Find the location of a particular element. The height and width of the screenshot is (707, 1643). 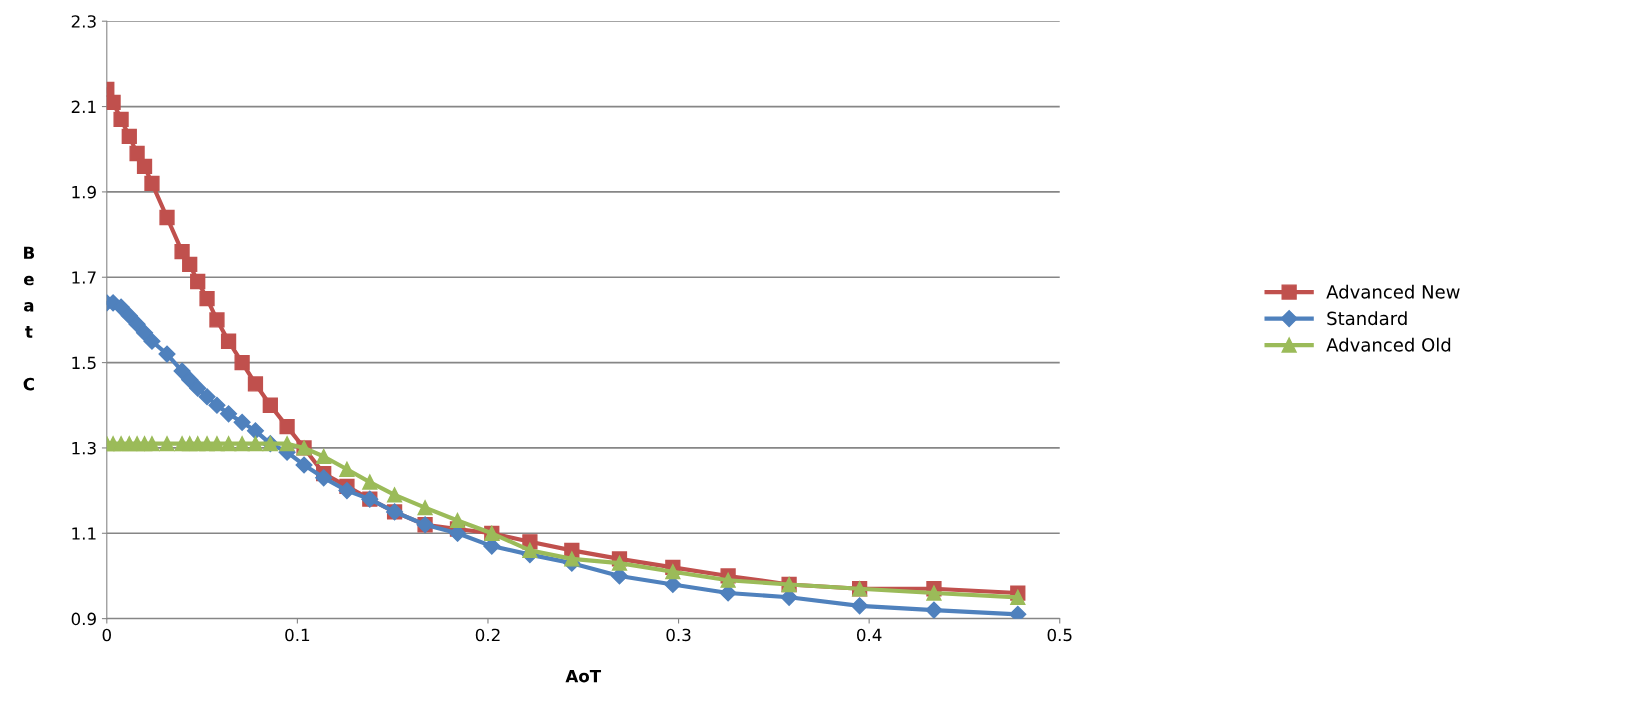

y-tick-label: 1.3 is located at coordinates (84, 448).